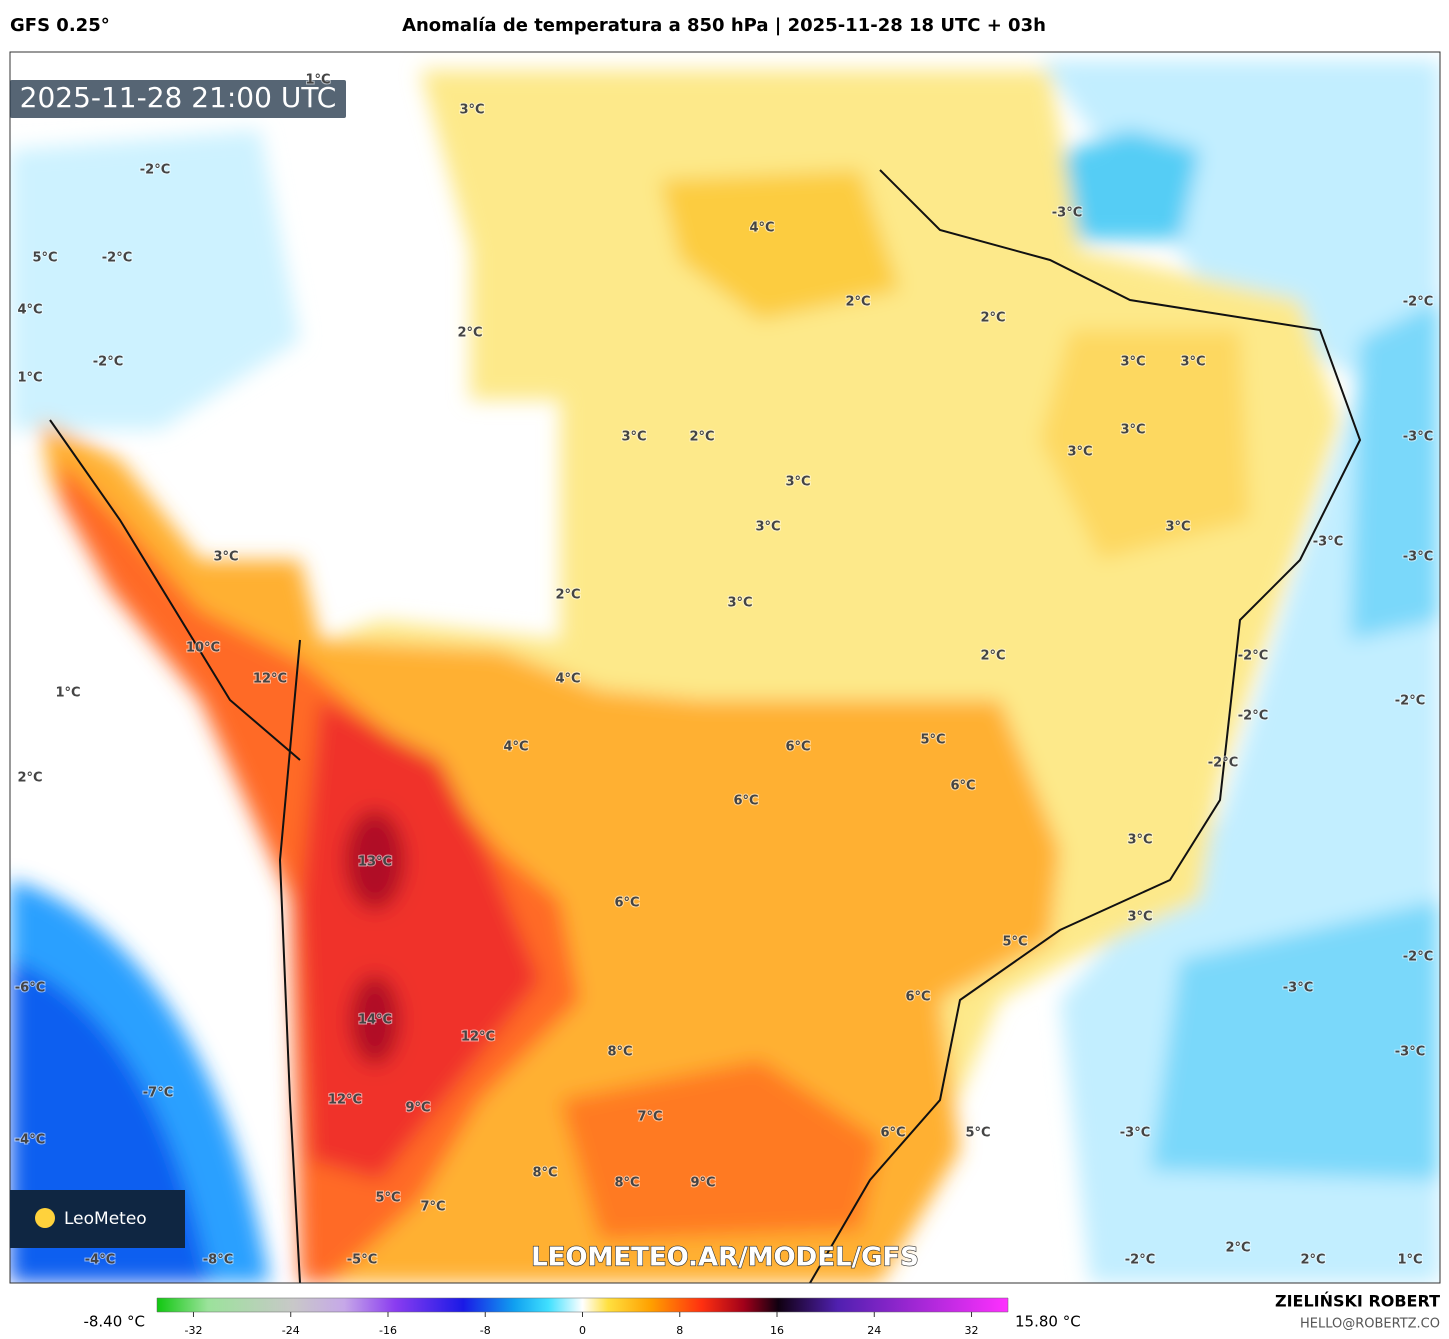  What do you see at coordinates (375, 1020) in the screenshot?
I see `contour-label: 14°C` at bounding box center [375, 1020].